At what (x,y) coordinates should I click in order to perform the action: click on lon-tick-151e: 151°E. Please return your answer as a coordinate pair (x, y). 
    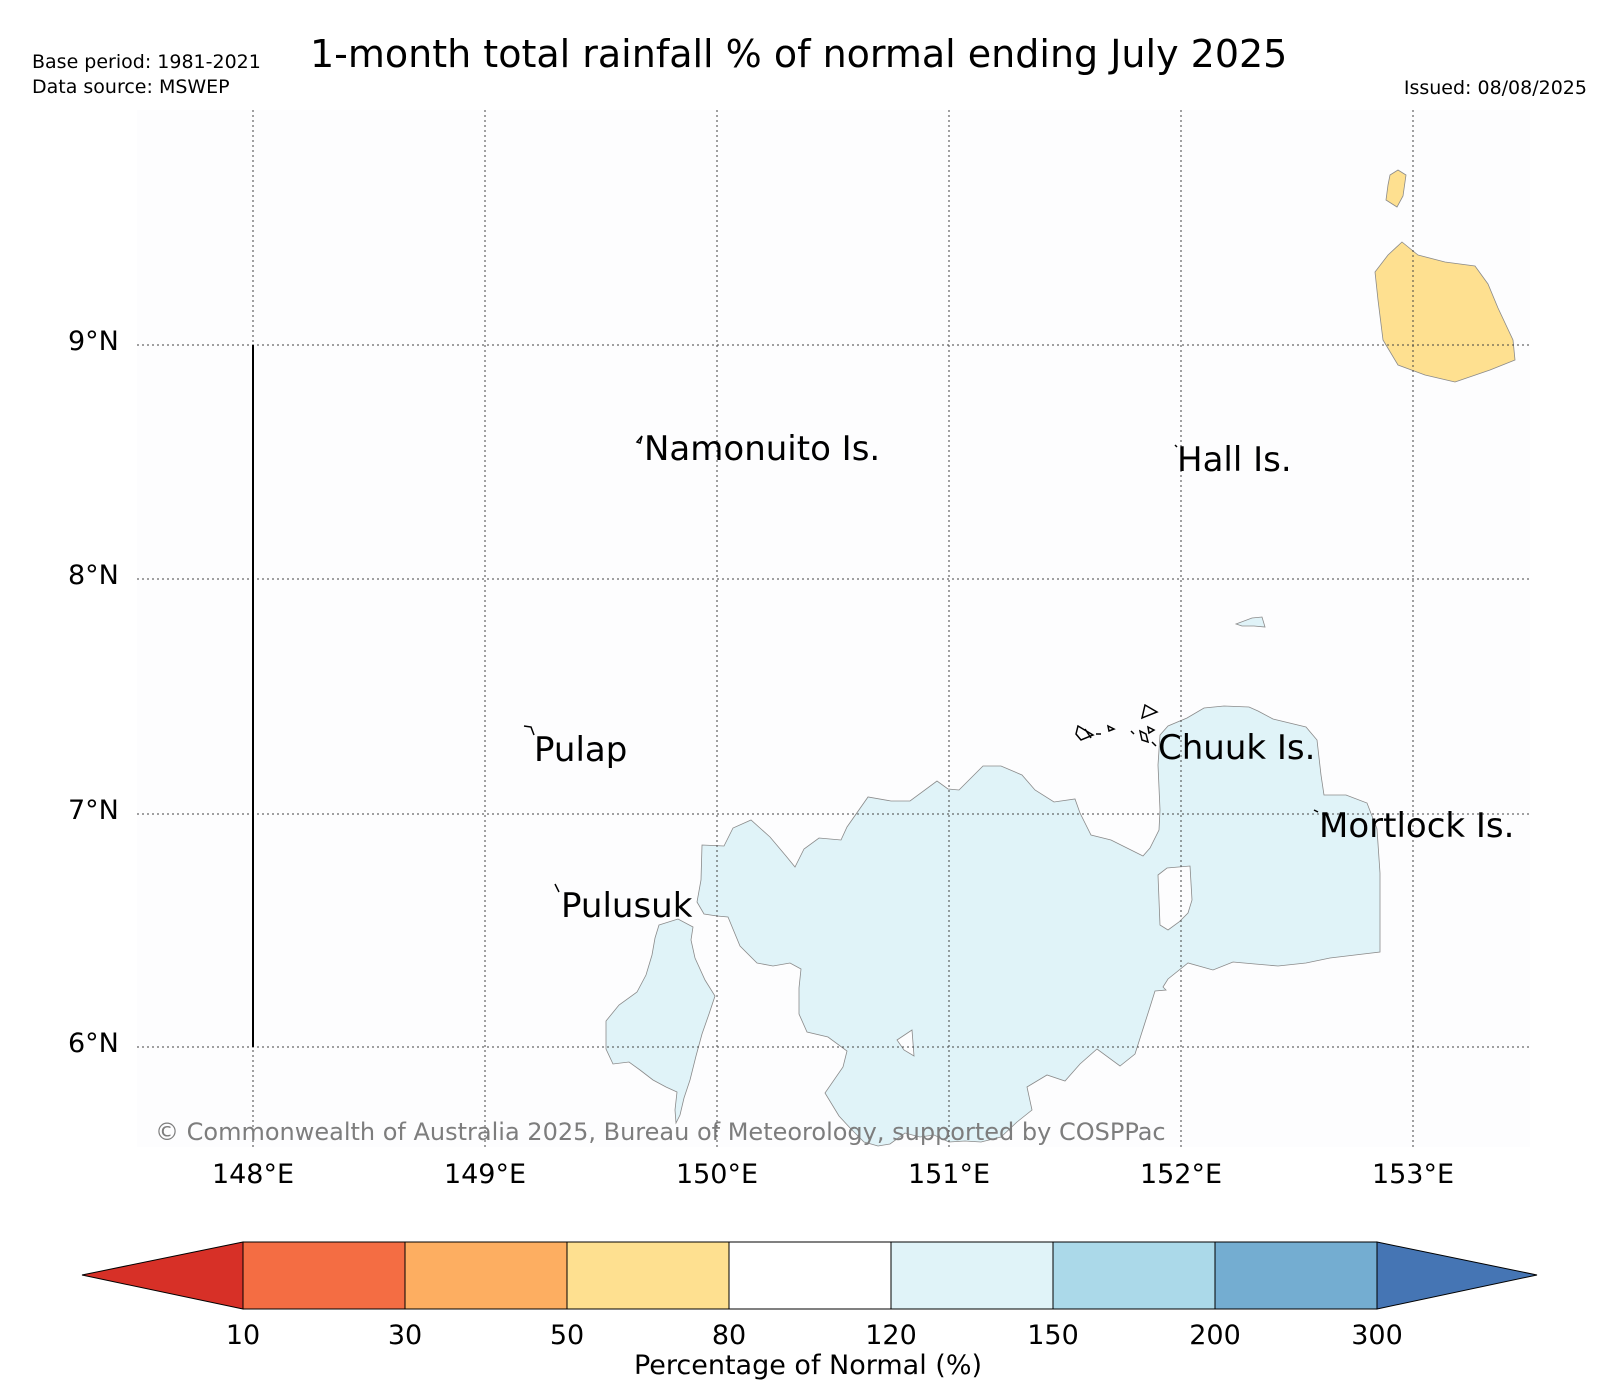
    Looking at the image, I should click on (949, 1174).